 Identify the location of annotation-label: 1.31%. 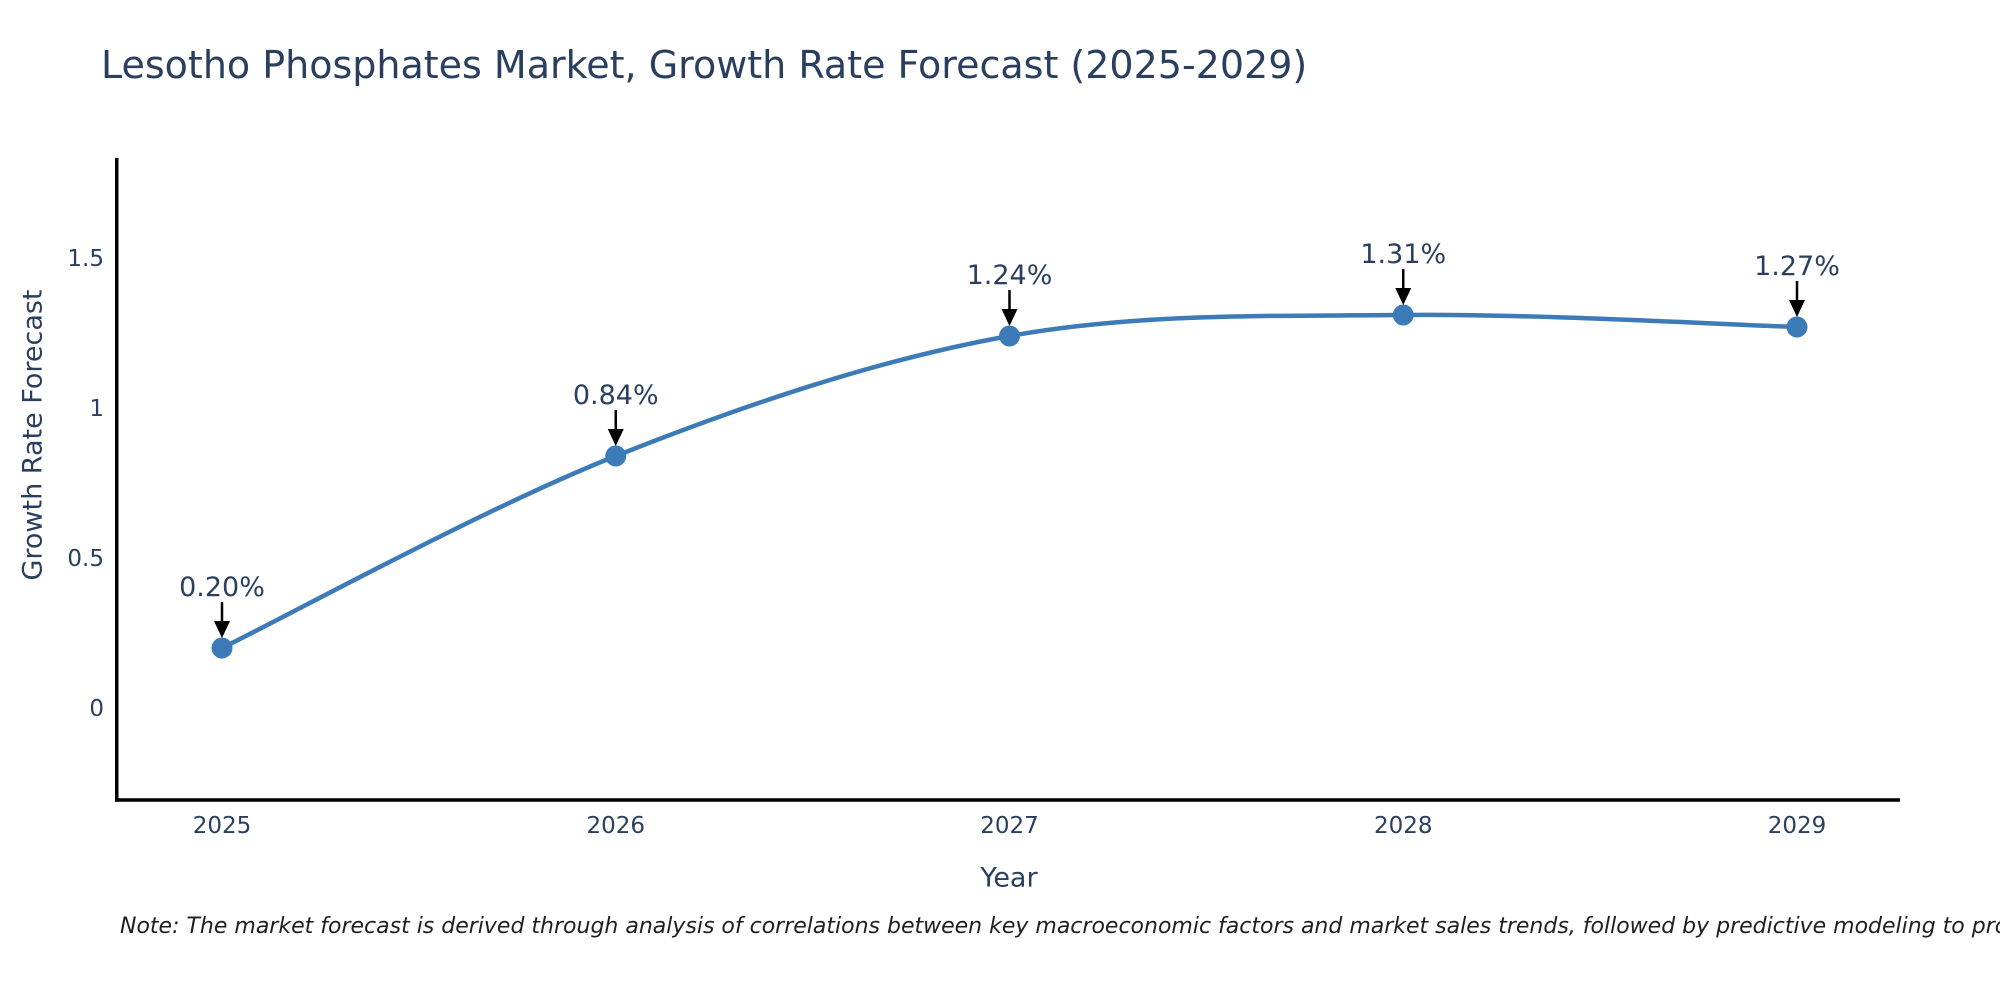
(1403, 254).